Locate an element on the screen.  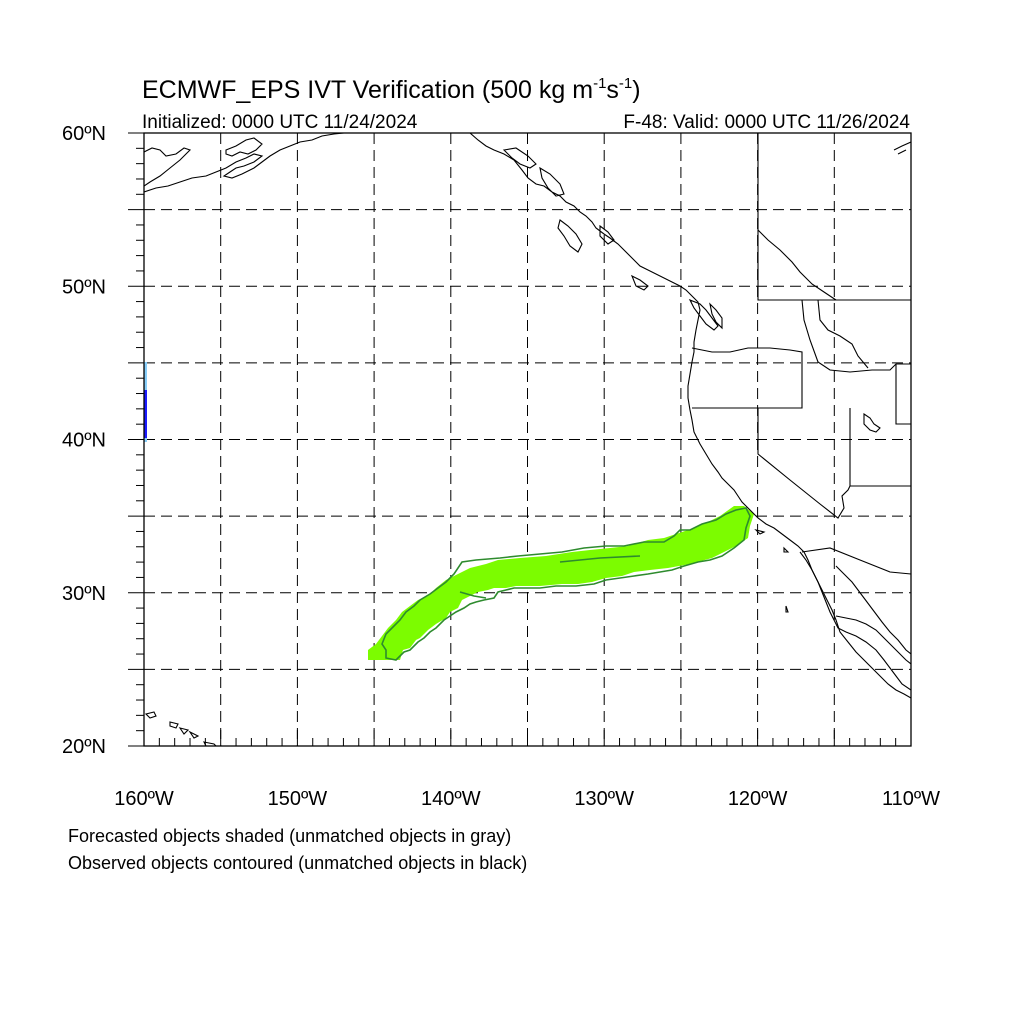
hudson-fragment is located at coordinates (902, 148).